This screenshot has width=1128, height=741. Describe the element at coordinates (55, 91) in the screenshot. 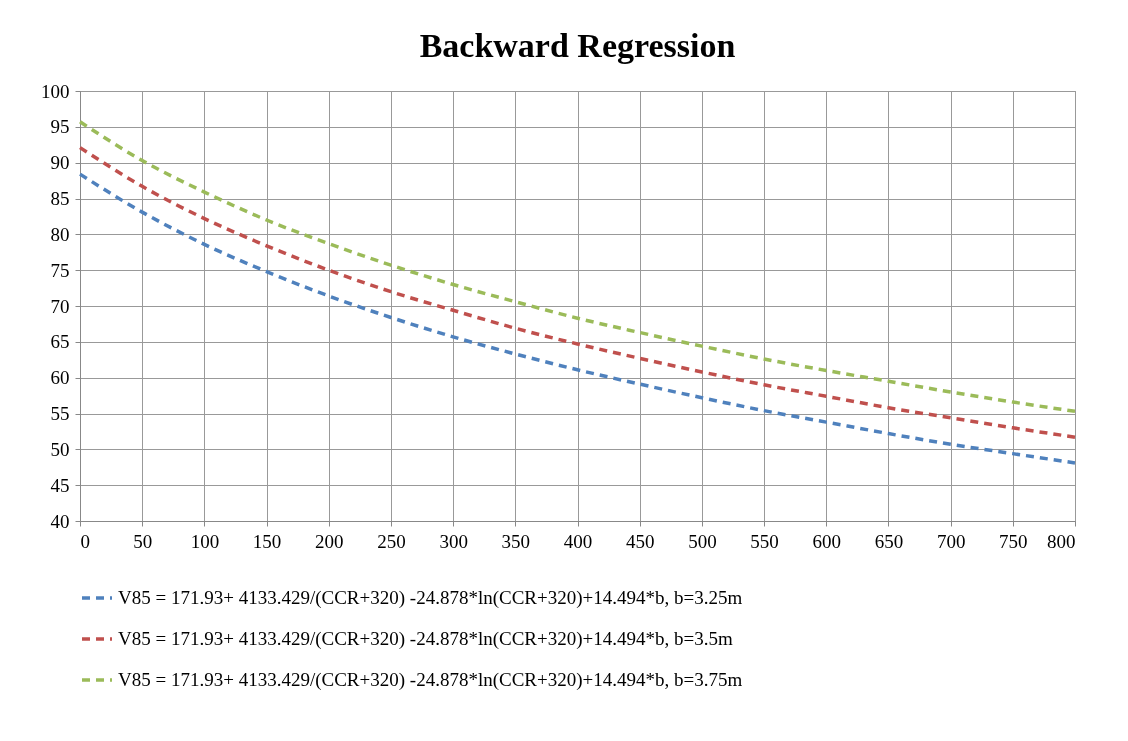

I see `y-tick-label: 100` at that location.